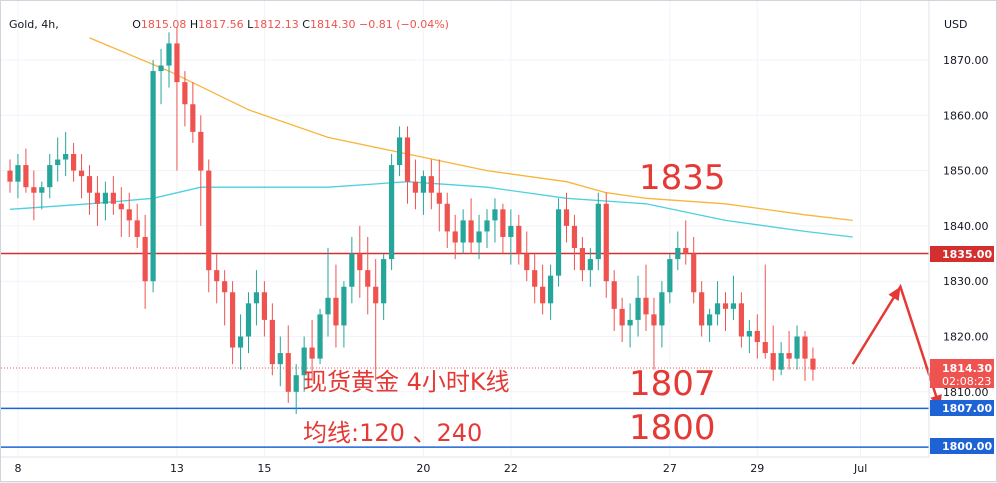 The image size is (997, 483). Describe the element at coordinates (34, 24) in the screenshot. I see `symbol-label: Gold, 4h,` at that location.